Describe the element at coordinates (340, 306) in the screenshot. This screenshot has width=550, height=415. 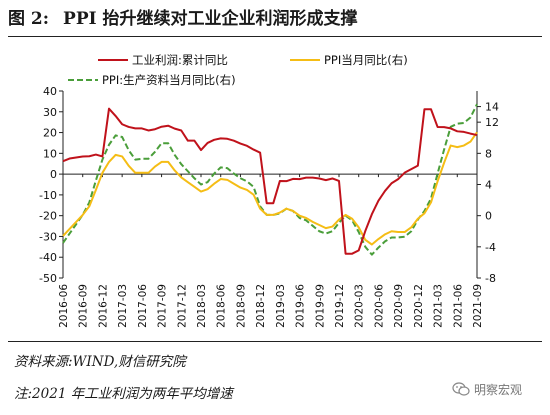
I see `x-tick-label: 2019-12` at that location.